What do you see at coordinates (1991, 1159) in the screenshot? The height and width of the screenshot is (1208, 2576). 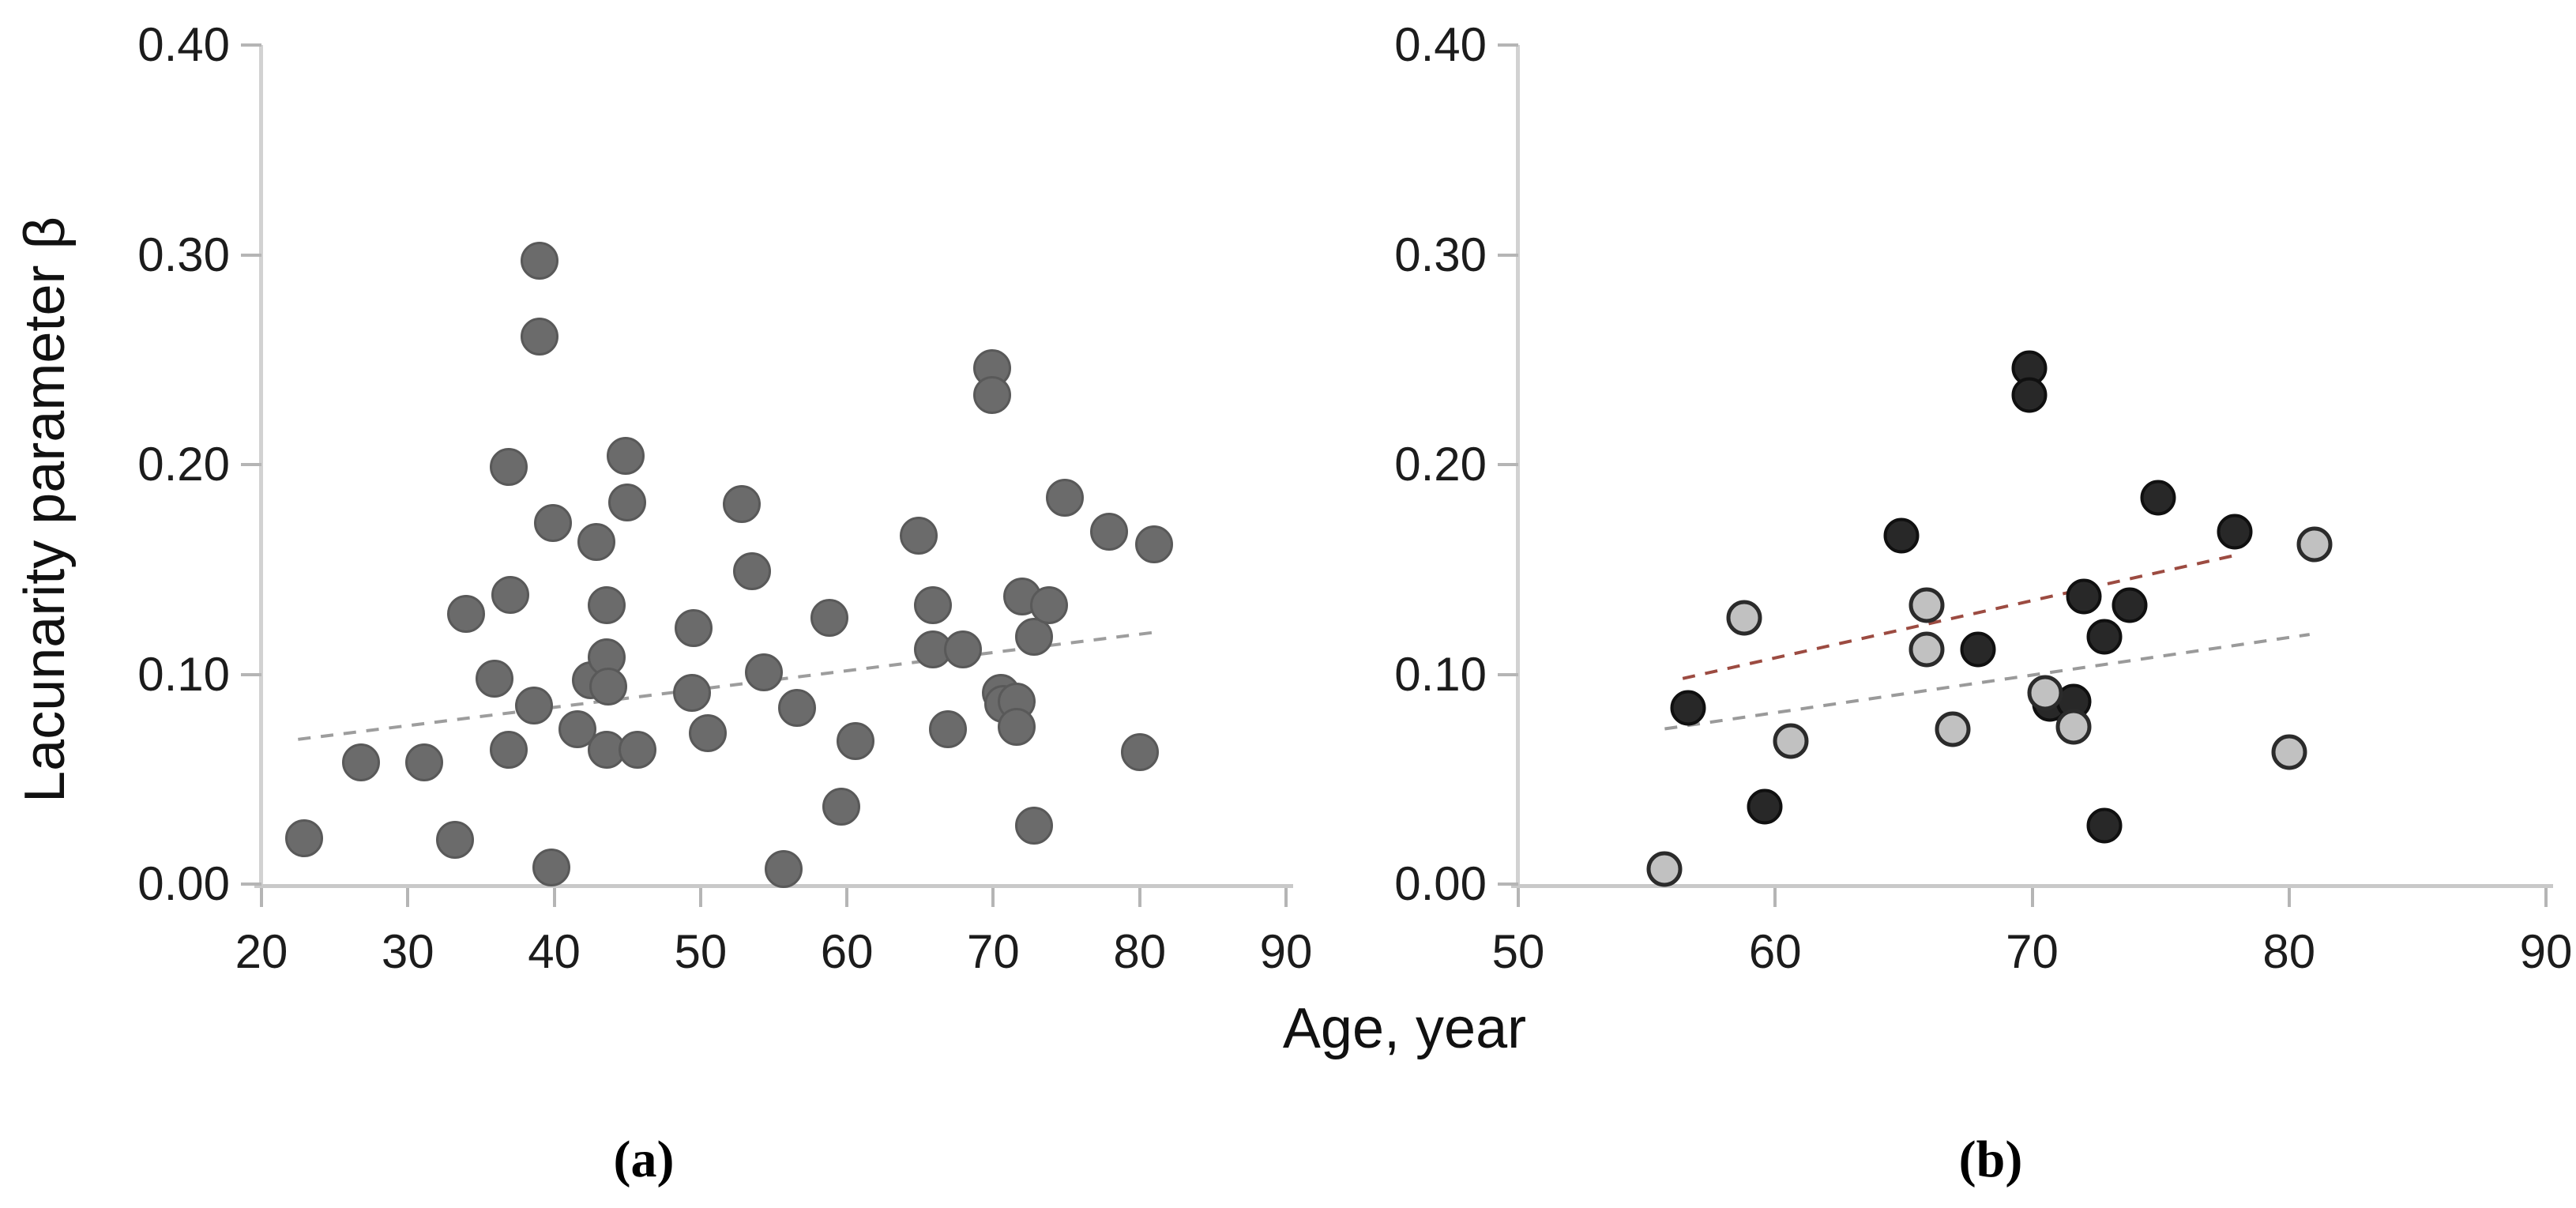 I see `panel-label-b: (b)` at bounding box center [1991, 1159].